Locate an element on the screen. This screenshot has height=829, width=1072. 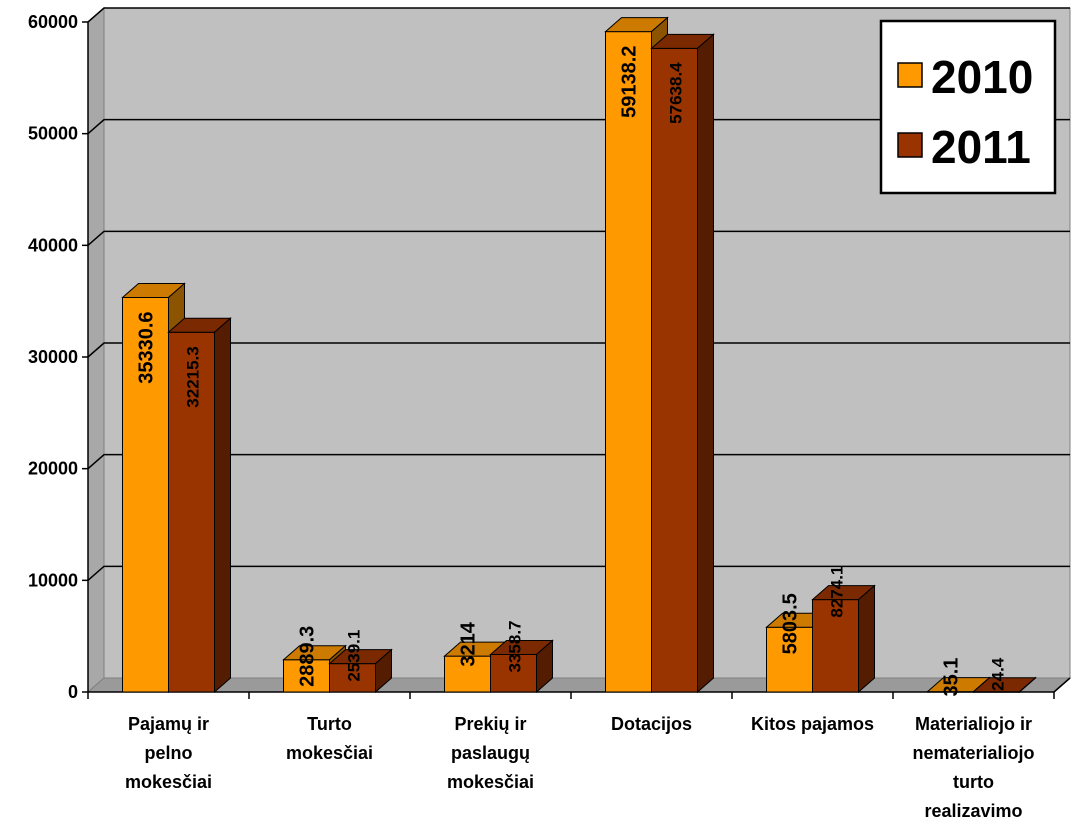
data-label: 2889.3 is located at coordinates (308, 656).